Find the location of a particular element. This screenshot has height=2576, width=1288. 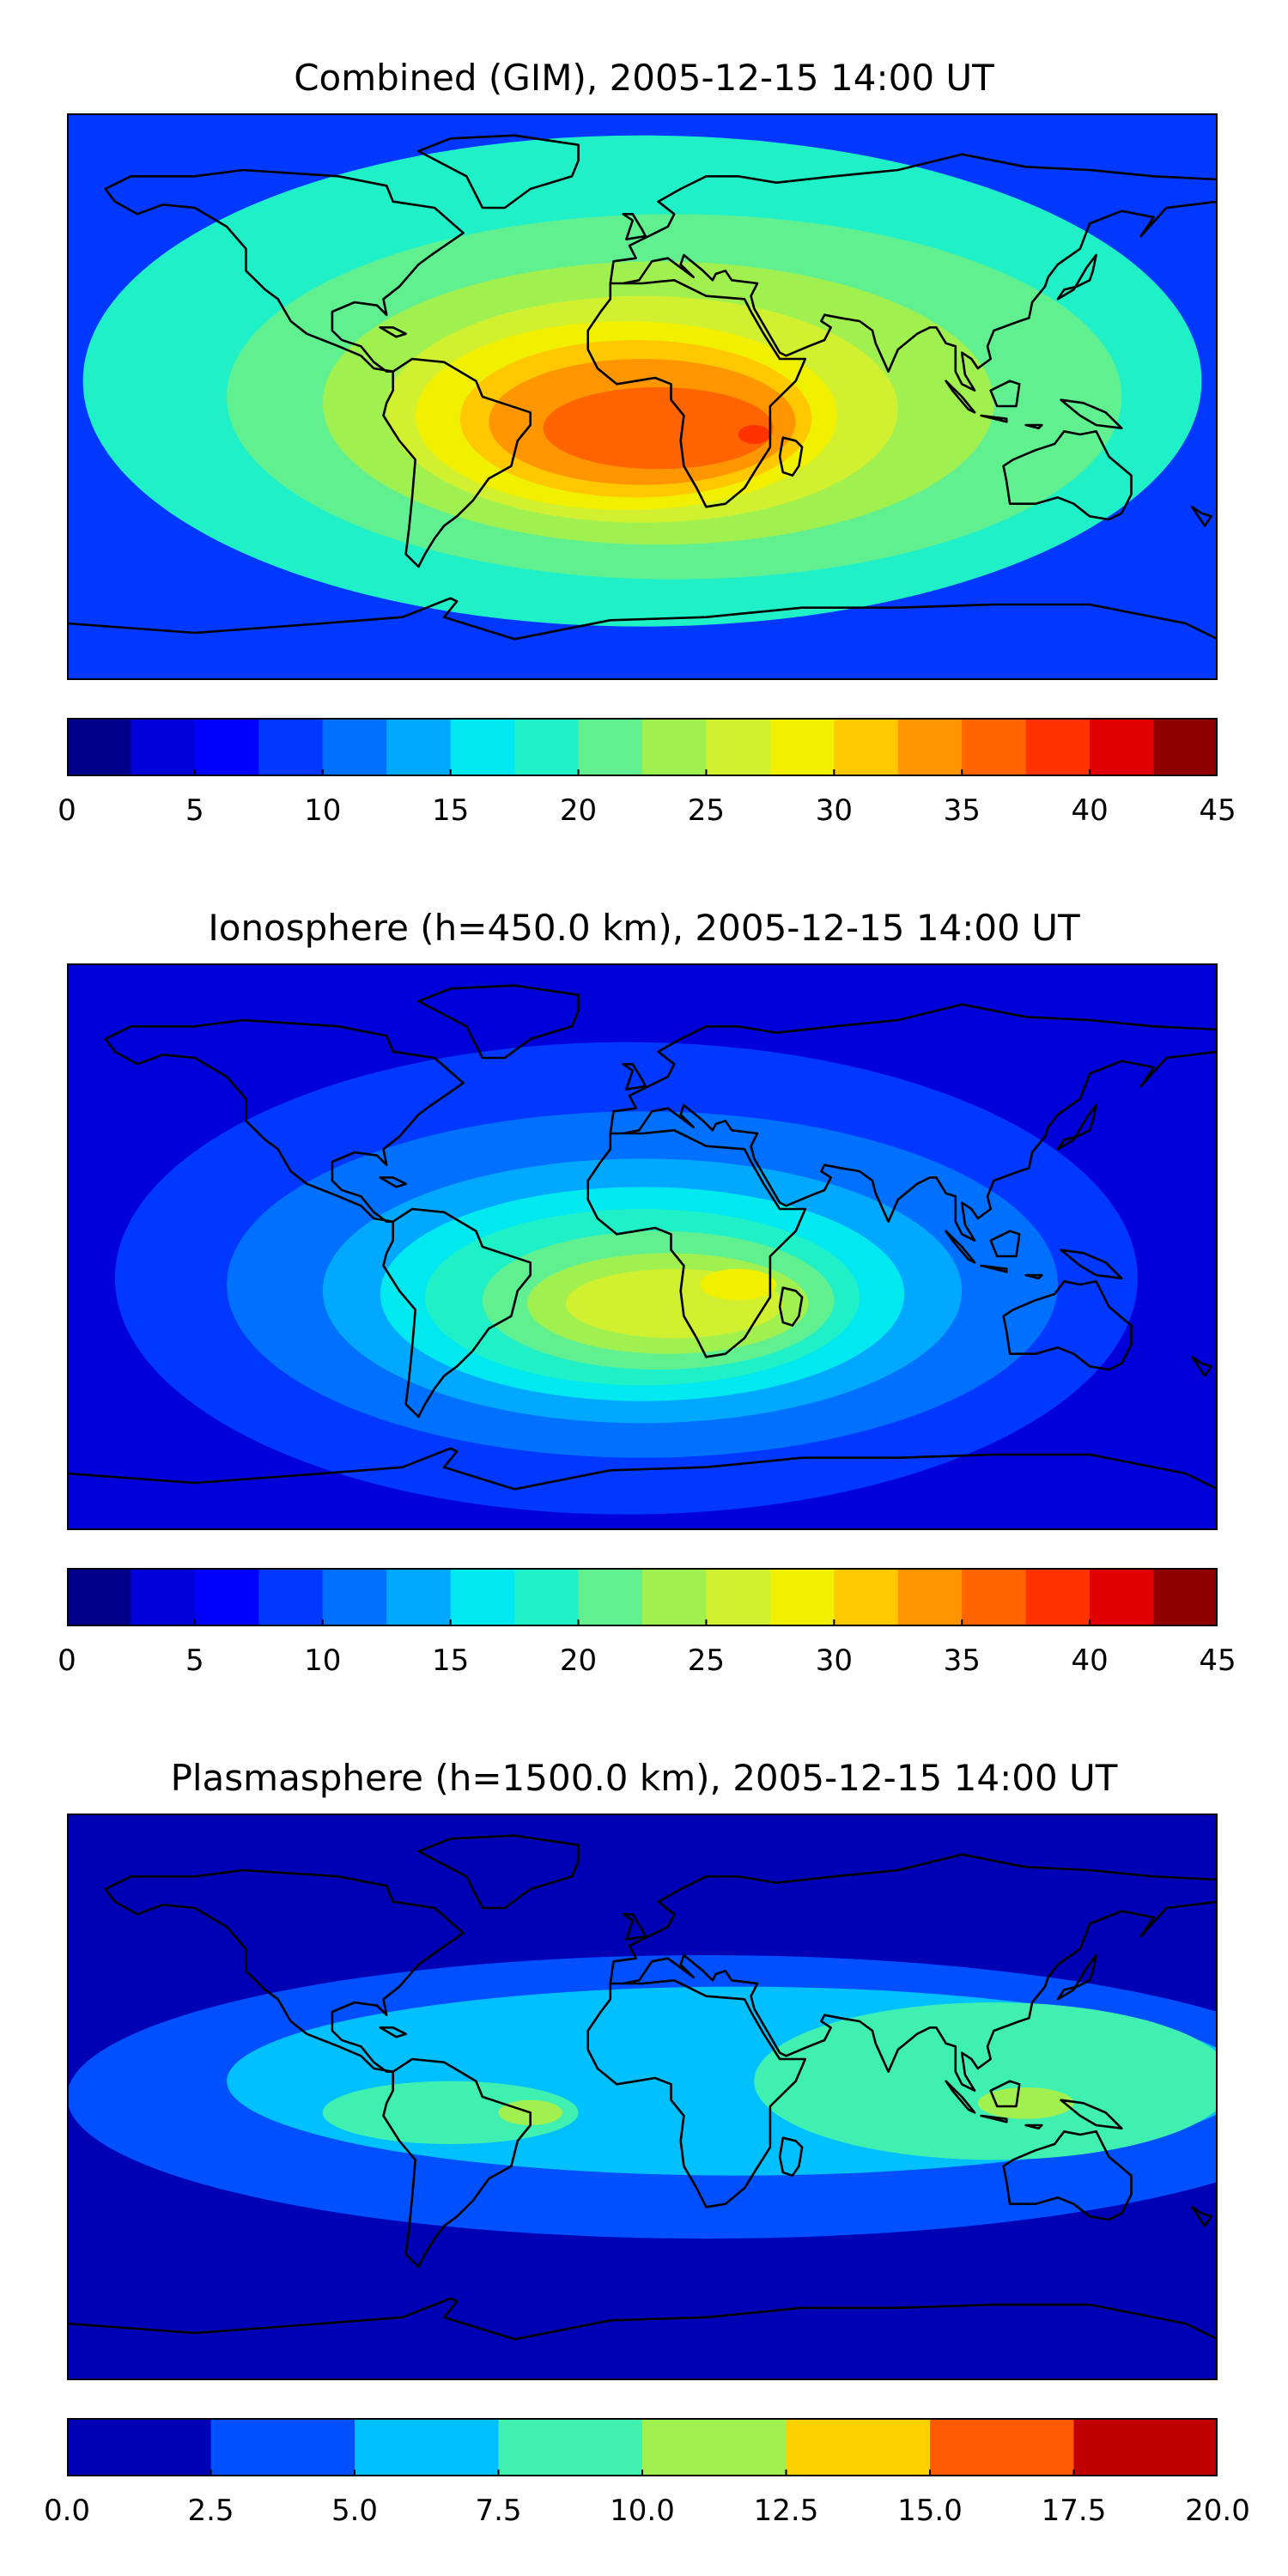

colorbar-tick-label: 2.5 is located at coordinates (210, 2511).